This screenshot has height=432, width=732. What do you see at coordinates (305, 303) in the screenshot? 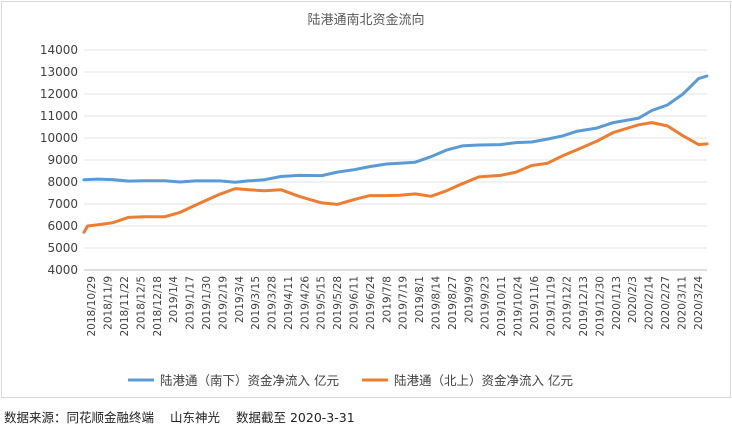
I see `x-tick-label: 2019/4/26` at bounding box center [305, 303].